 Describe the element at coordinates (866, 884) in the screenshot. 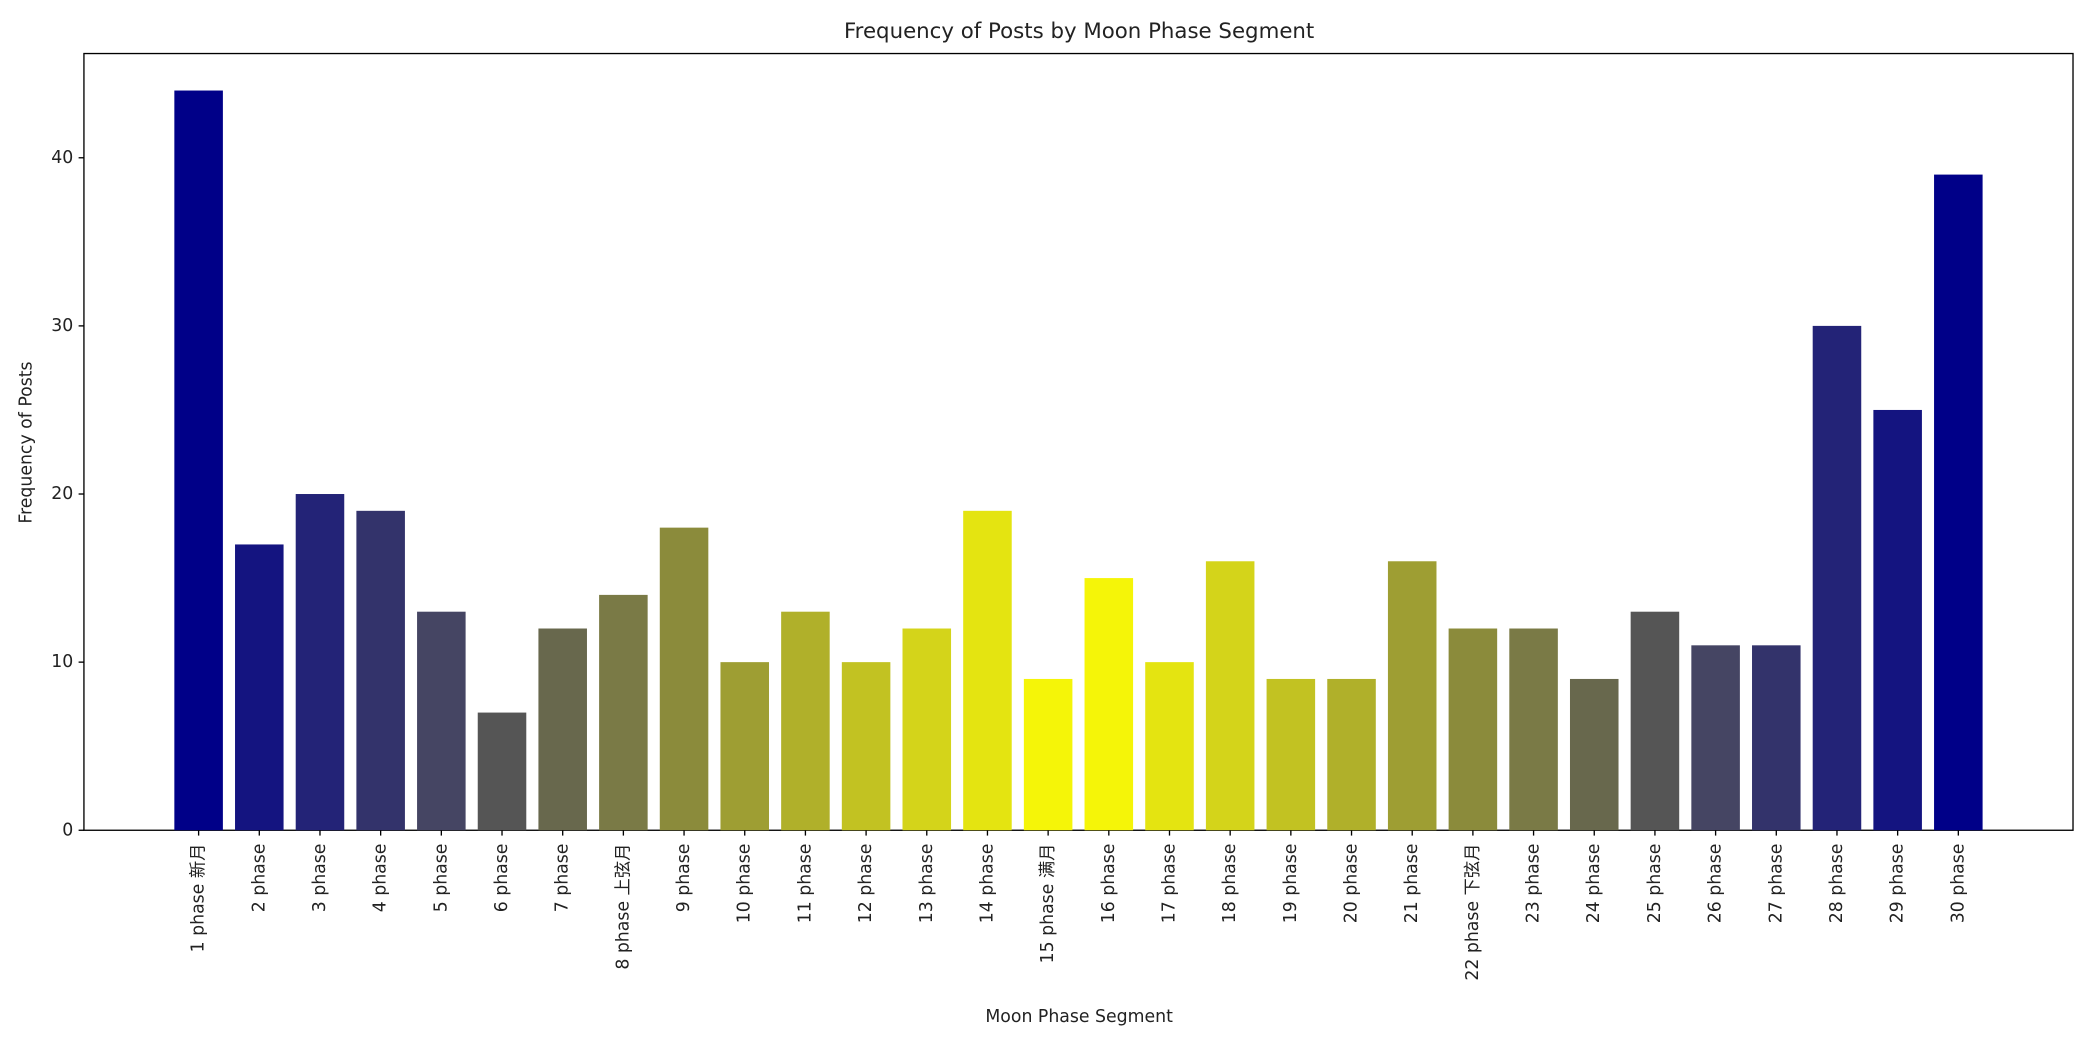

I see `x-tick-label: 12 phase` at that location.